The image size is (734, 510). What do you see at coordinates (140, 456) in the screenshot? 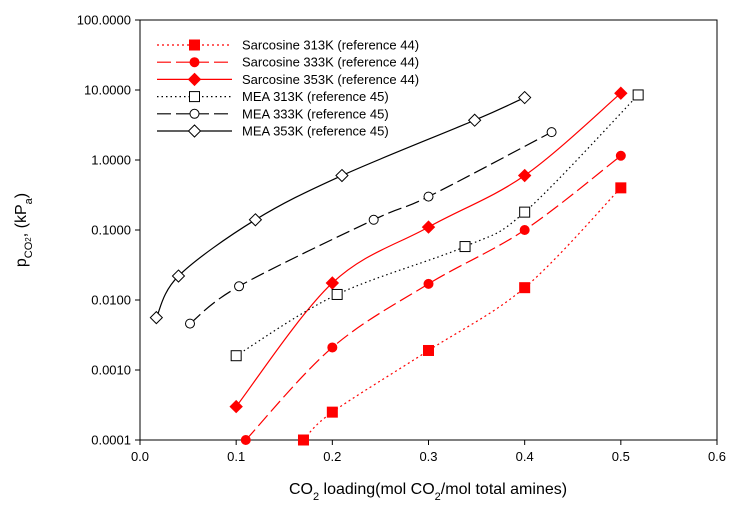
I see `x-tick-label: 0.0` at bounding box center [140, 456].